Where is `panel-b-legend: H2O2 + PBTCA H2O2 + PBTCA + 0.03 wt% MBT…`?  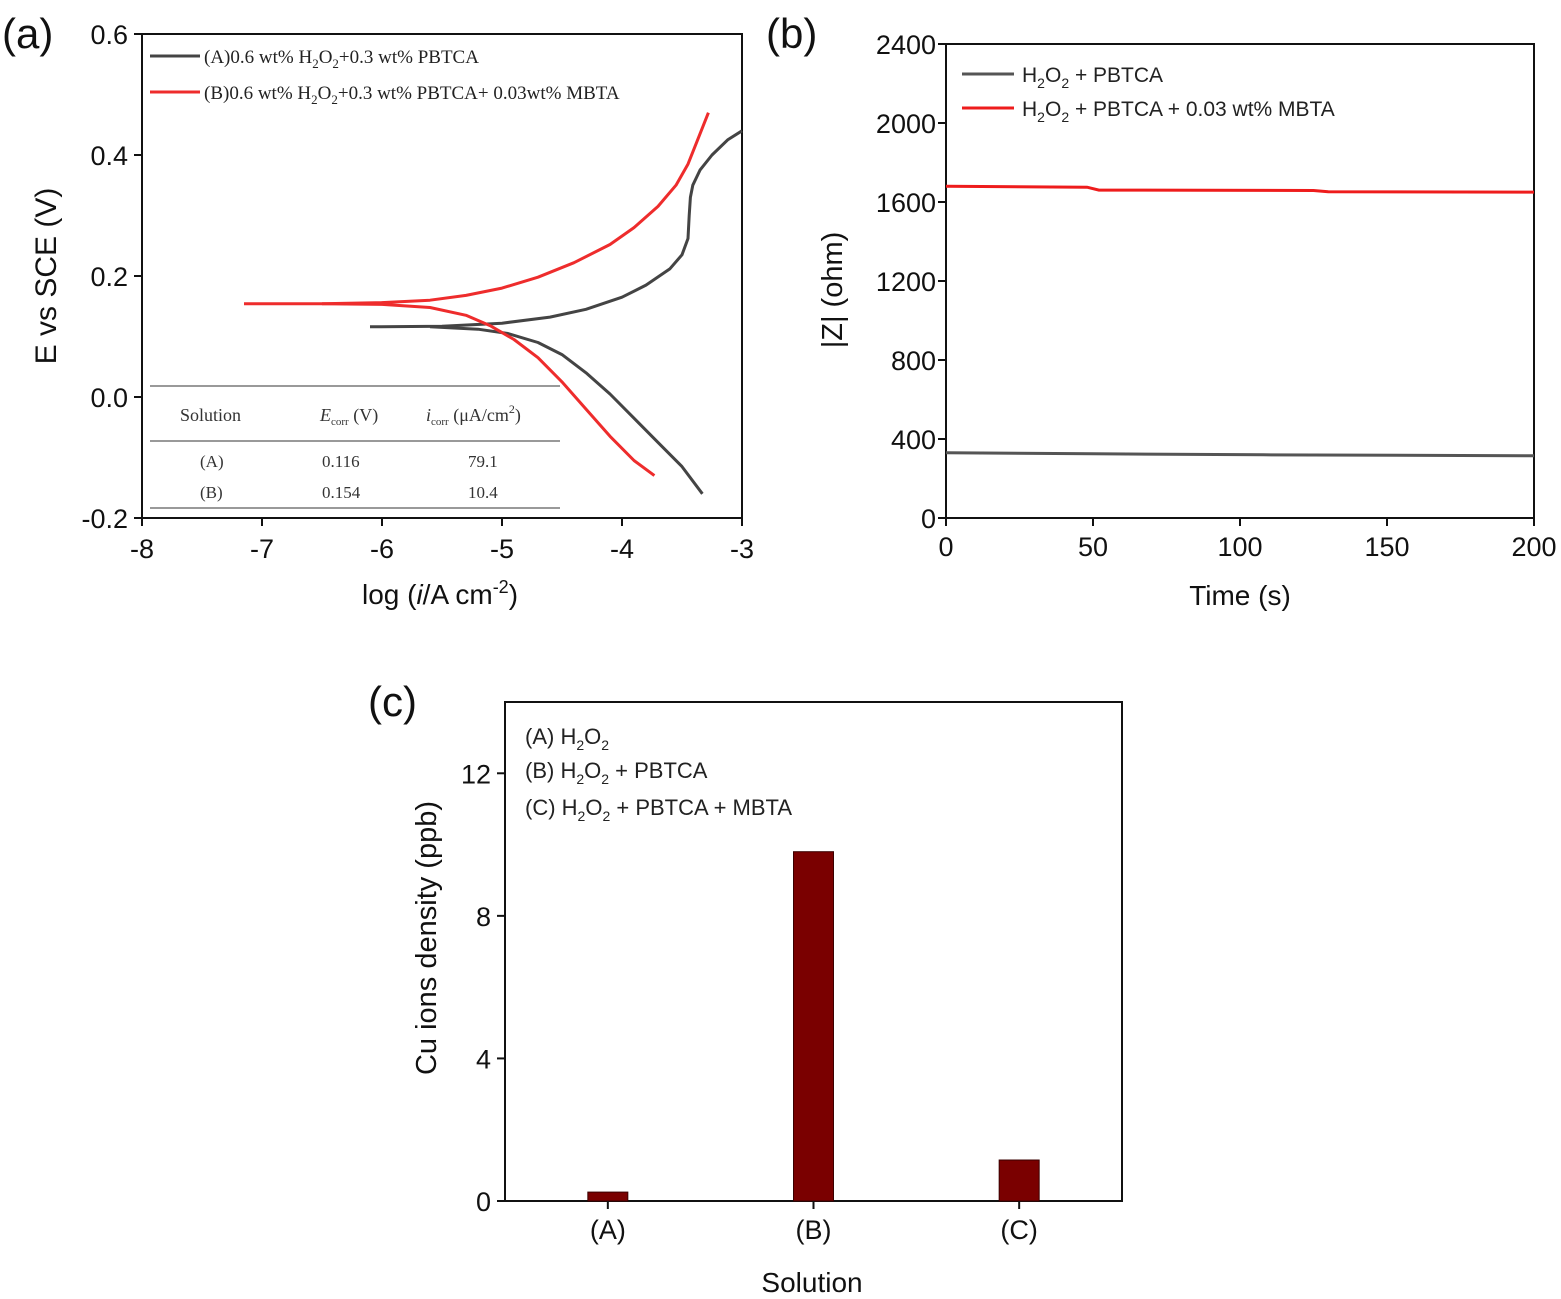
panel-b-legend: H2O2 + PBTCA H2O2 + PBTCA + 0.03 wt% MBT… is located at coordinates (1148, 94).